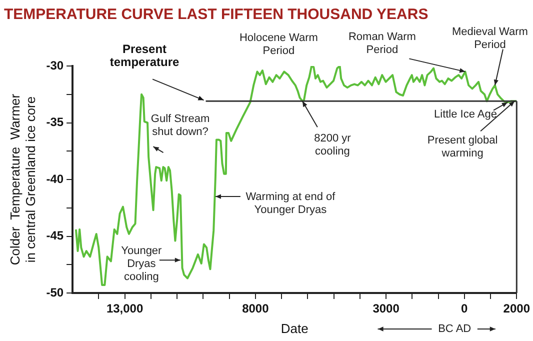 Image resolution: width=533 pixels, height=341 pixels. What do you see at coordinates (55, 65) in the screenshot?
I see `y-tick-label: -30` at bounding box center [55, 65].